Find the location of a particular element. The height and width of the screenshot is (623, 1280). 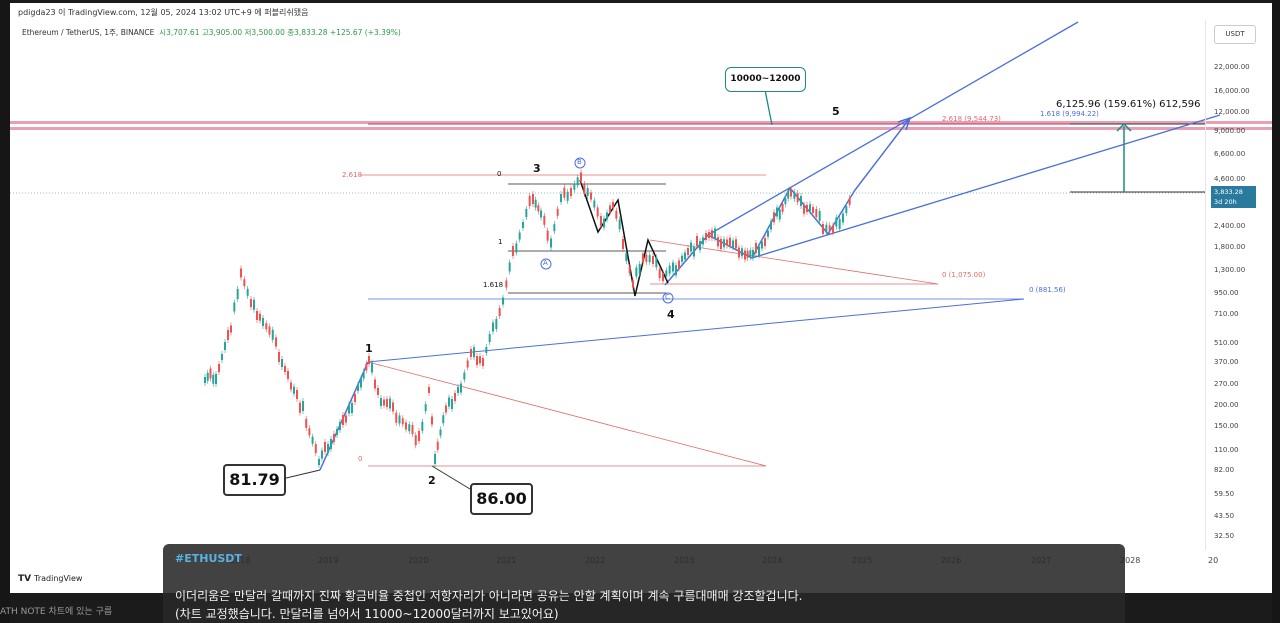

price-label: 200.00 is located at coordinates (1226, 405).